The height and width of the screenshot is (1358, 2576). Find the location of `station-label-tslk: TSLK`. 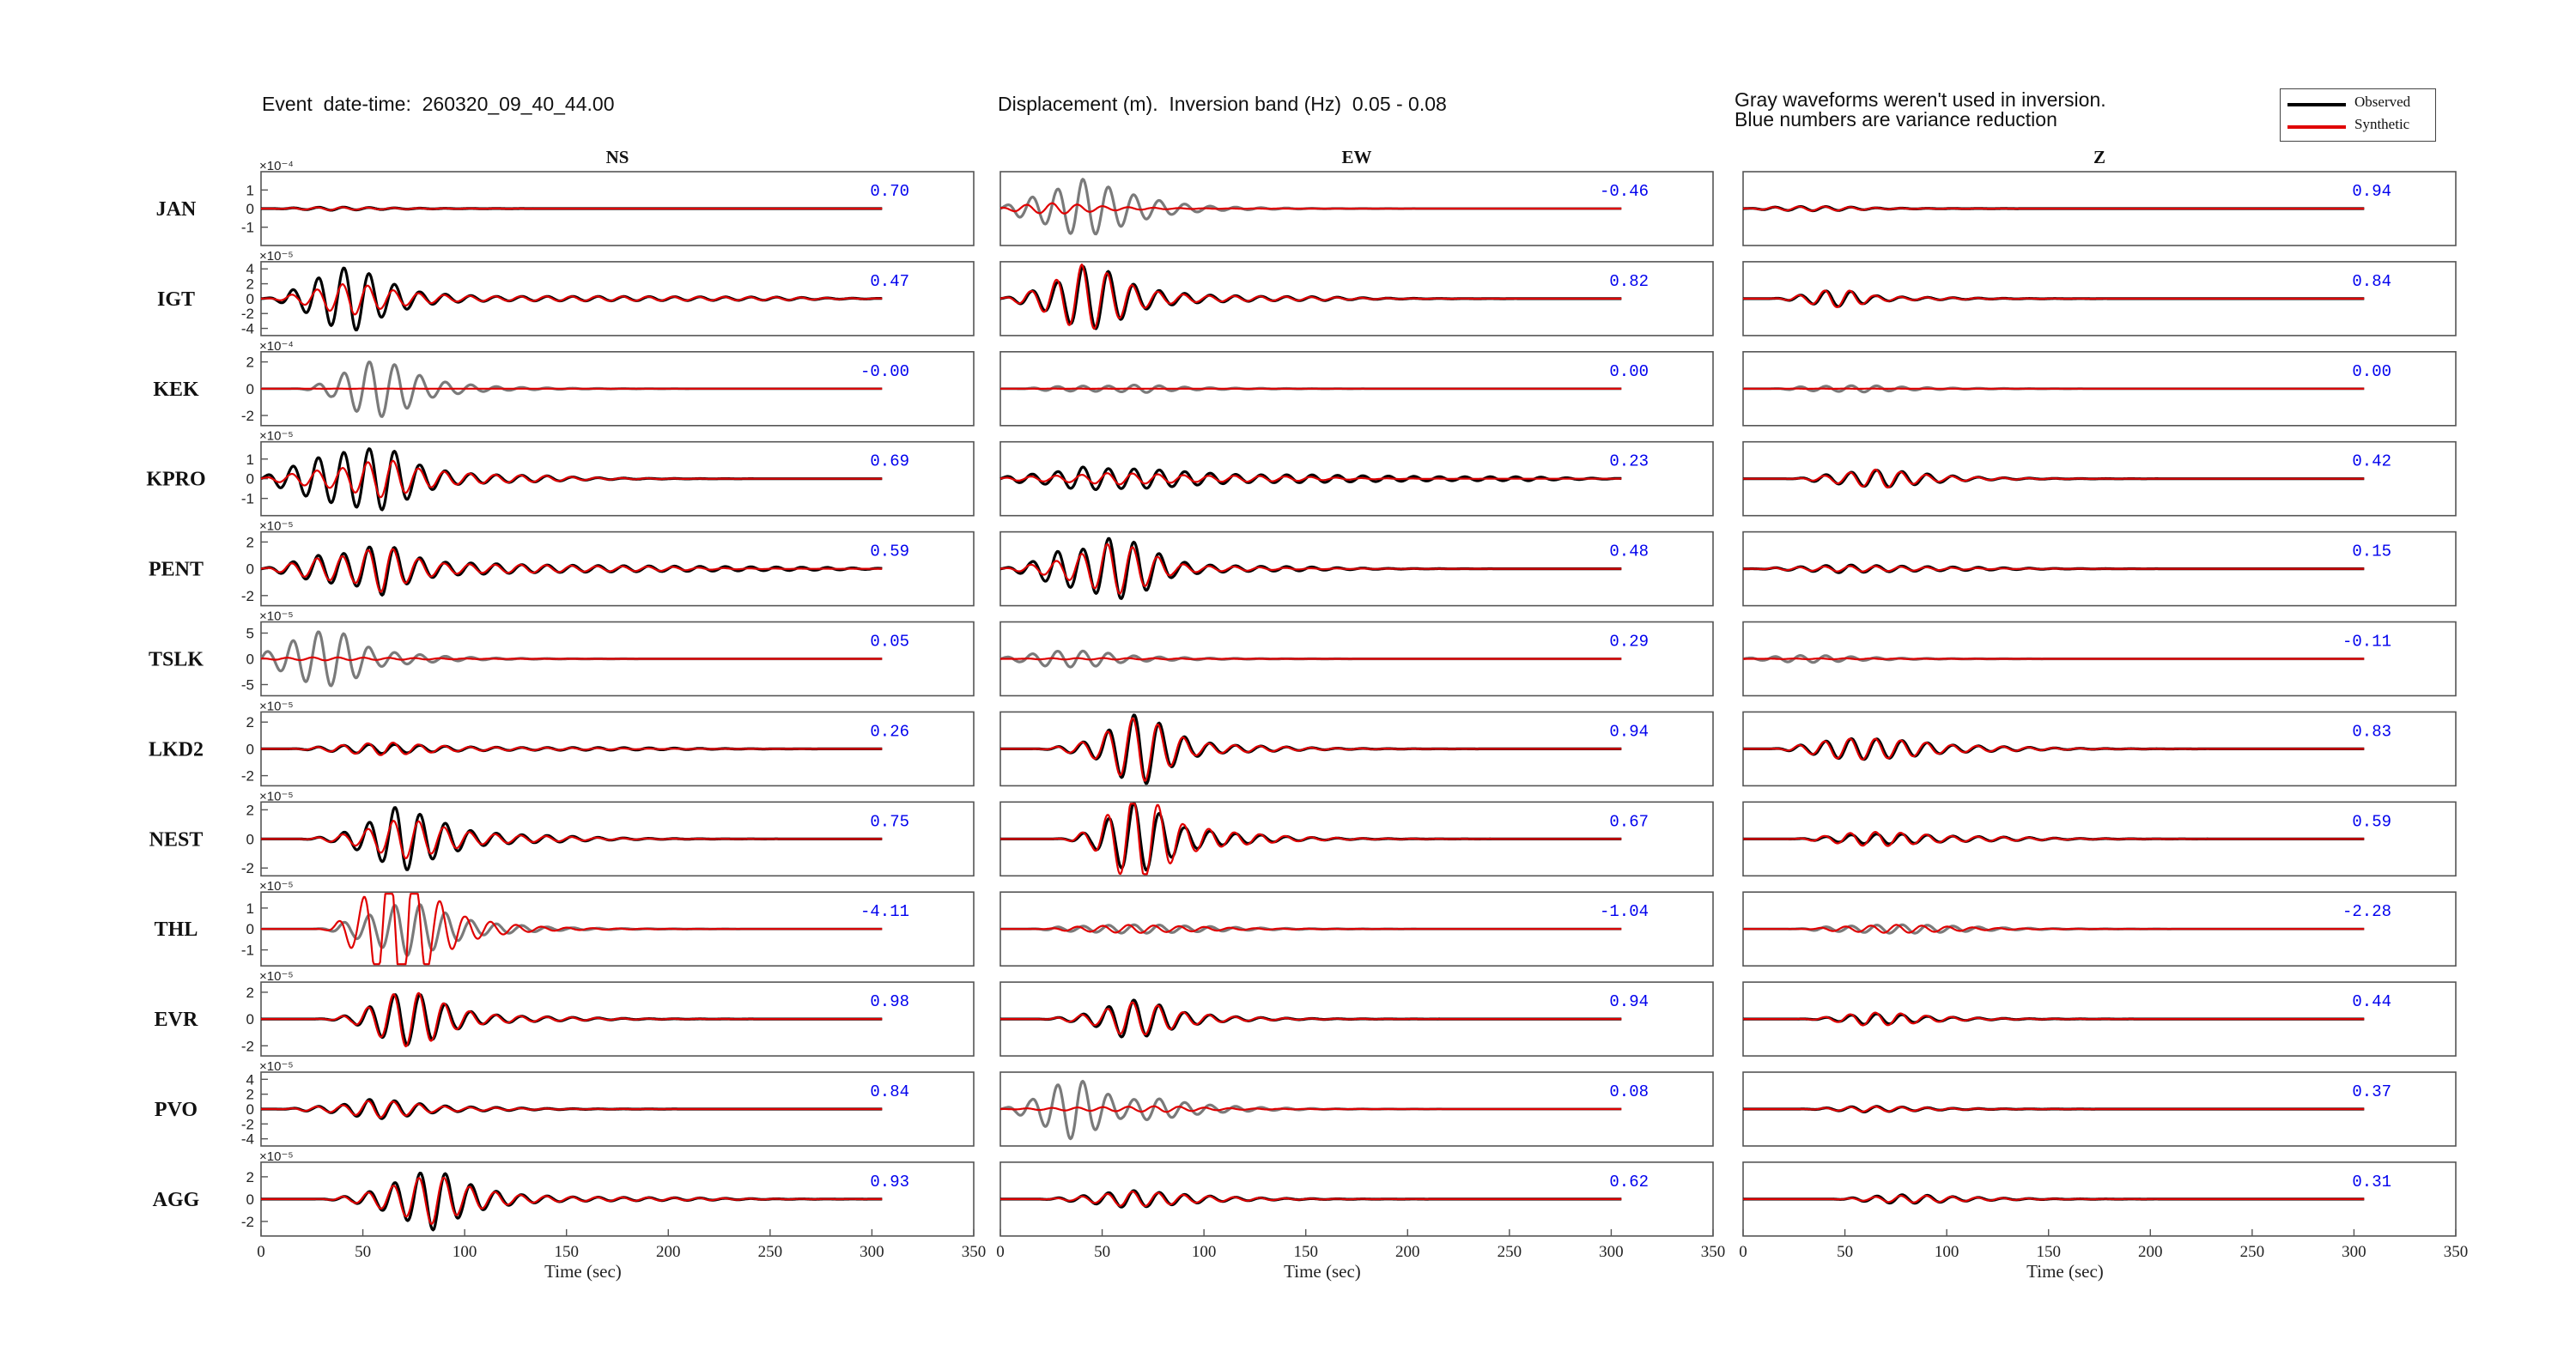

station-label-tslk: TSLK is located at coordinates (176, 660).